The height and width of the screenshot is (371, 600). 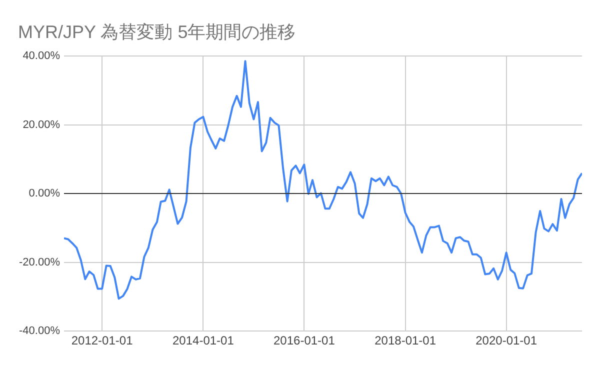 I want to click on y-tick-label: 40.00%, so click(x=41, y=56).